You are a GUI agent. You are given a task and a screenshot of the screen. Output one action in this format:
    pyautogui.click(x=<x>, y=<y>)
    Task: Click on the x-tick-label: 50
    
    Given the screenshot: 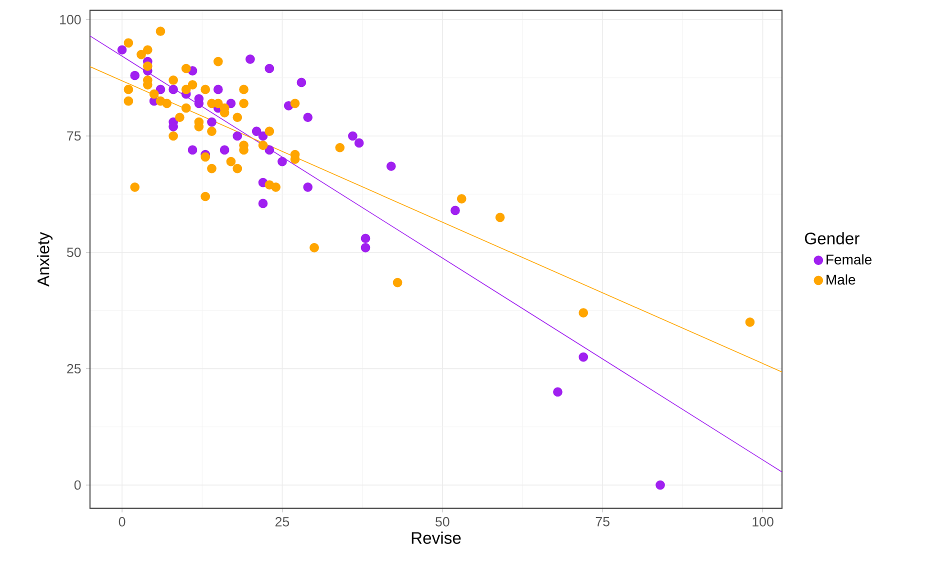 What is the action you would take?
    pyautogui.click(x=443, y=521)
    